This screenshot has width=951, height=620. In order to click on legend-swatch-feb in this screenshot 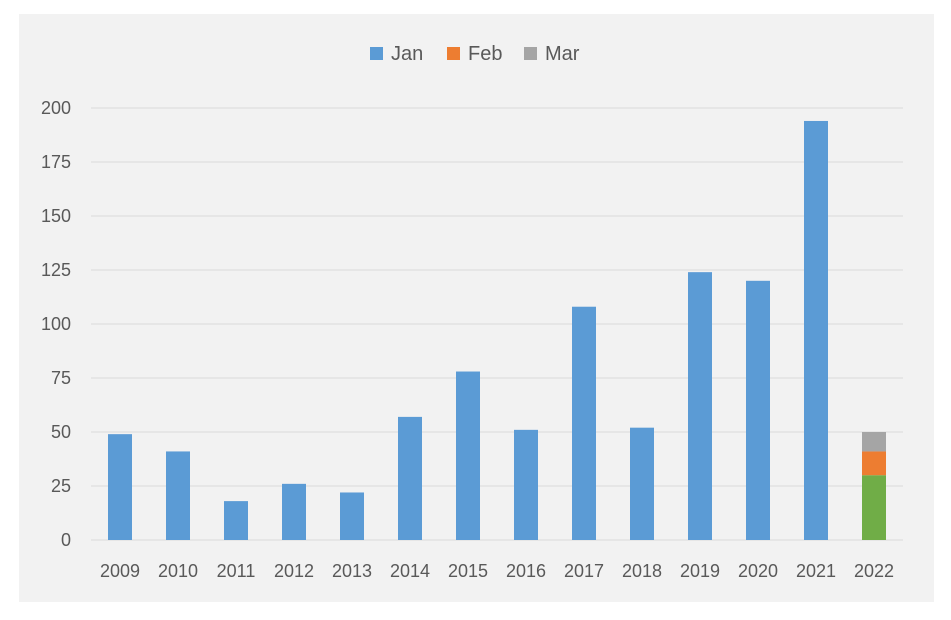, I will do `click(453, 53)`.